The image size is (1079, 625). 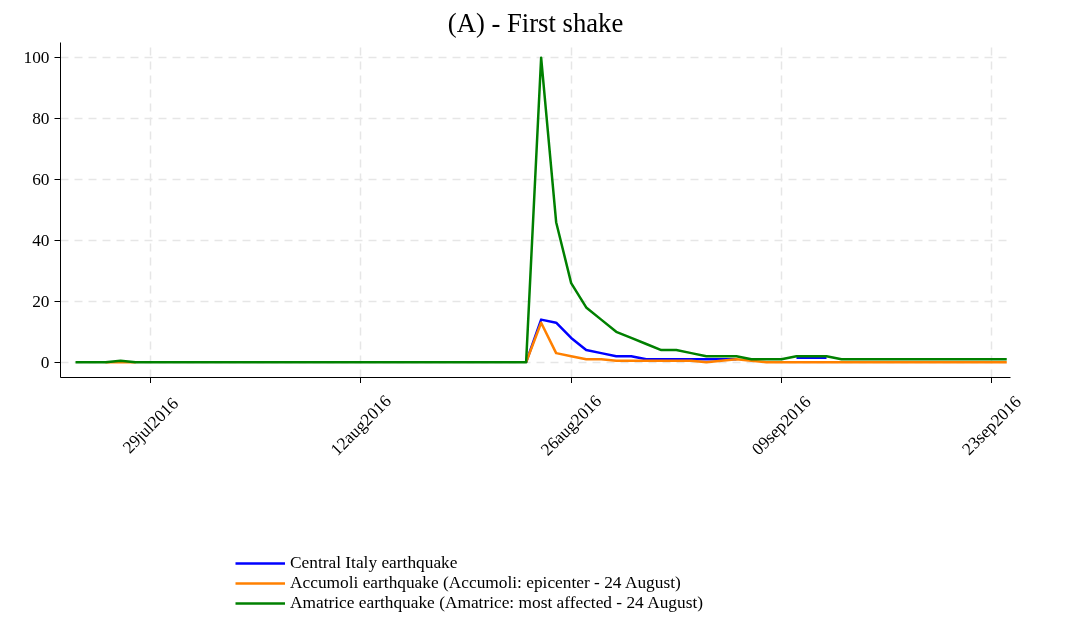 What do you see at coordinates (41, 301) in the screenshot?
I see `y-tick-label: 20` at bounding box center [41, 301].